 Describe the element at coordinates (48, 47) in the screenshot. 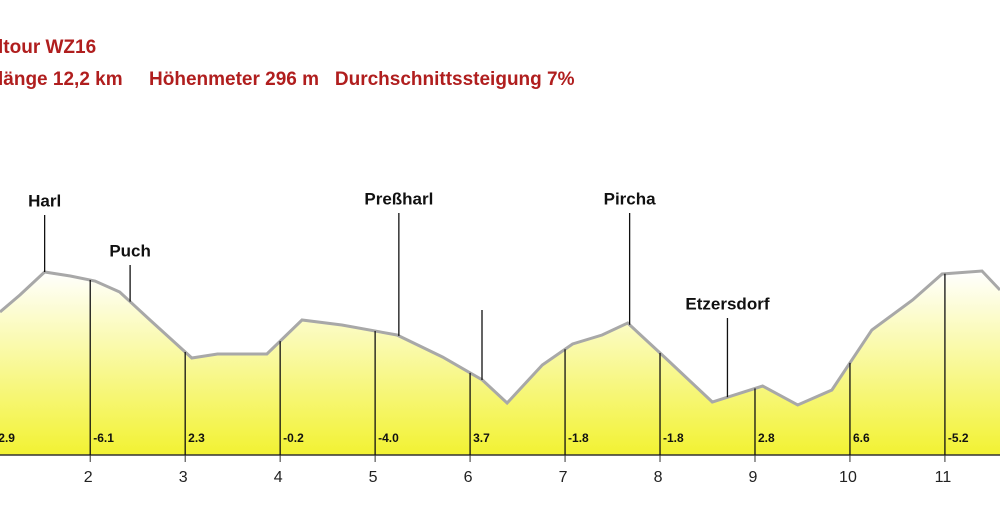

I see `chart-title: ltour WZ16` at that location.